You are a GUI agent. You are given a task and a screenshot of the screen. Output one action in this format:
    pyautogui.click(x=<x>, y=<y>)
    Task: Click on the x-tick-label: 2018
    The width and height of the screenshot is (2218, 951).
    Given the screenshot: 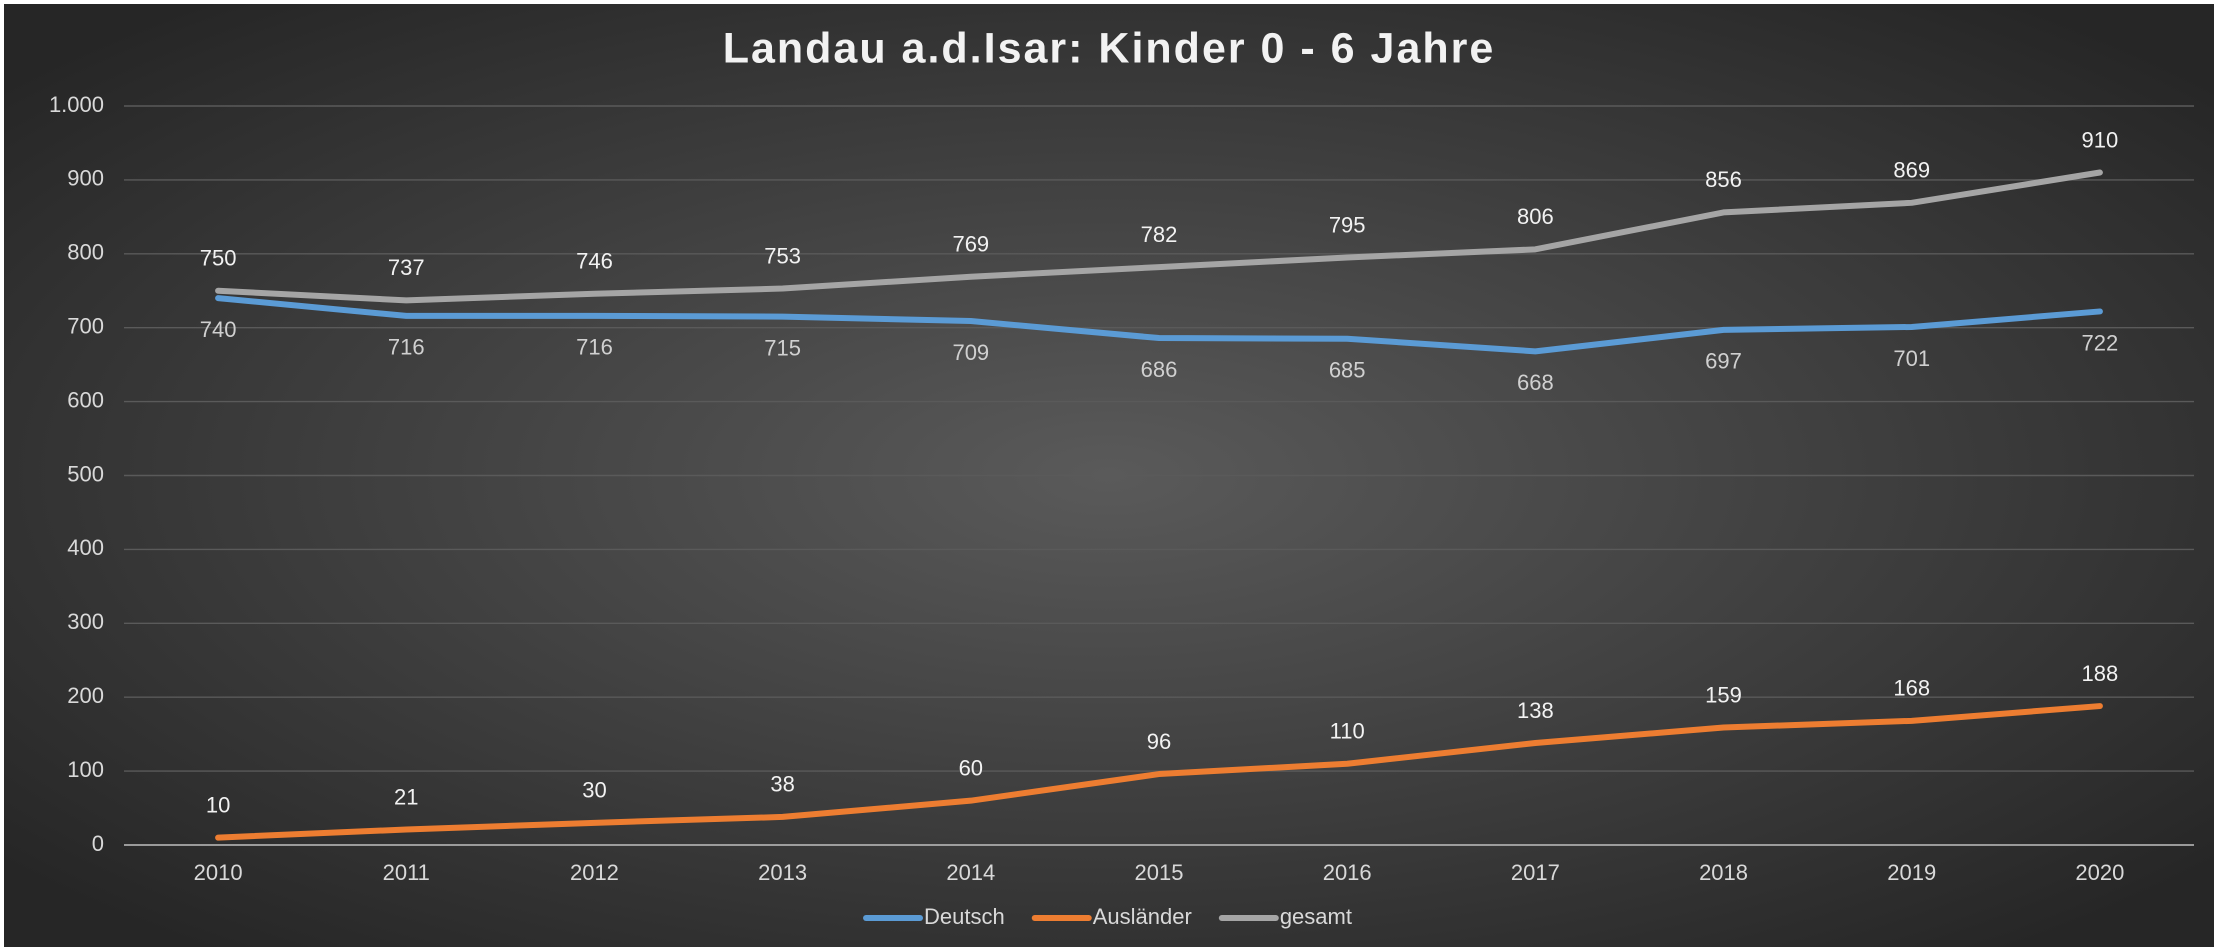 What is the action you would take?
    pyautogui.click(x=1723, y=872)
    